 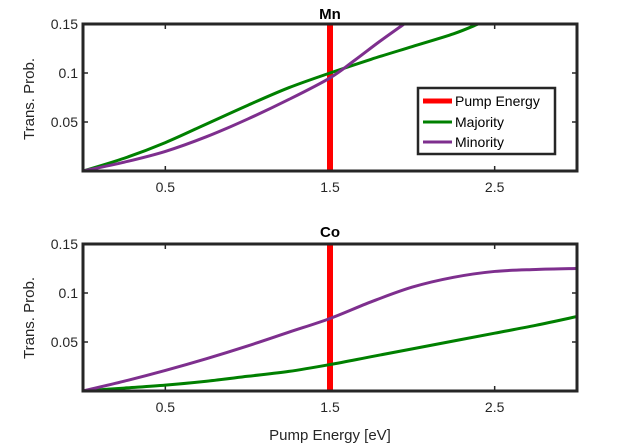 What do you see at coordinates (330, 407) in the screenshot?
I see `co-x-tick-label: 1.5` at bounding box center [330, 407].